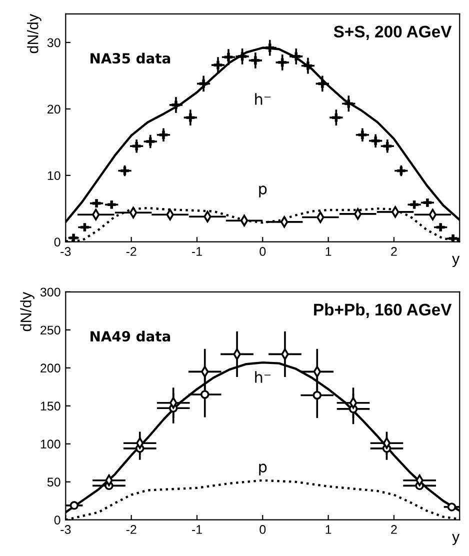 The height and width of the screenshot is (556, 469). Describe the element at coordinates (130, 58) in the screenshot. I see `annotation: NA35 data` at that location.